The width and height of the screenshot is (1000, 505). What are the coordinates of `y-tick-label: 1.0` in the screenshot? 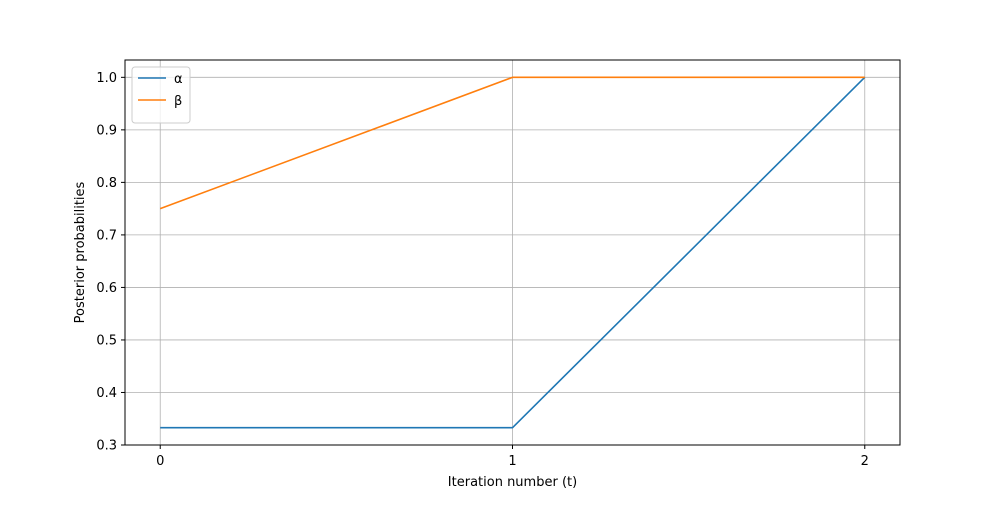 It's located at (106, 78).